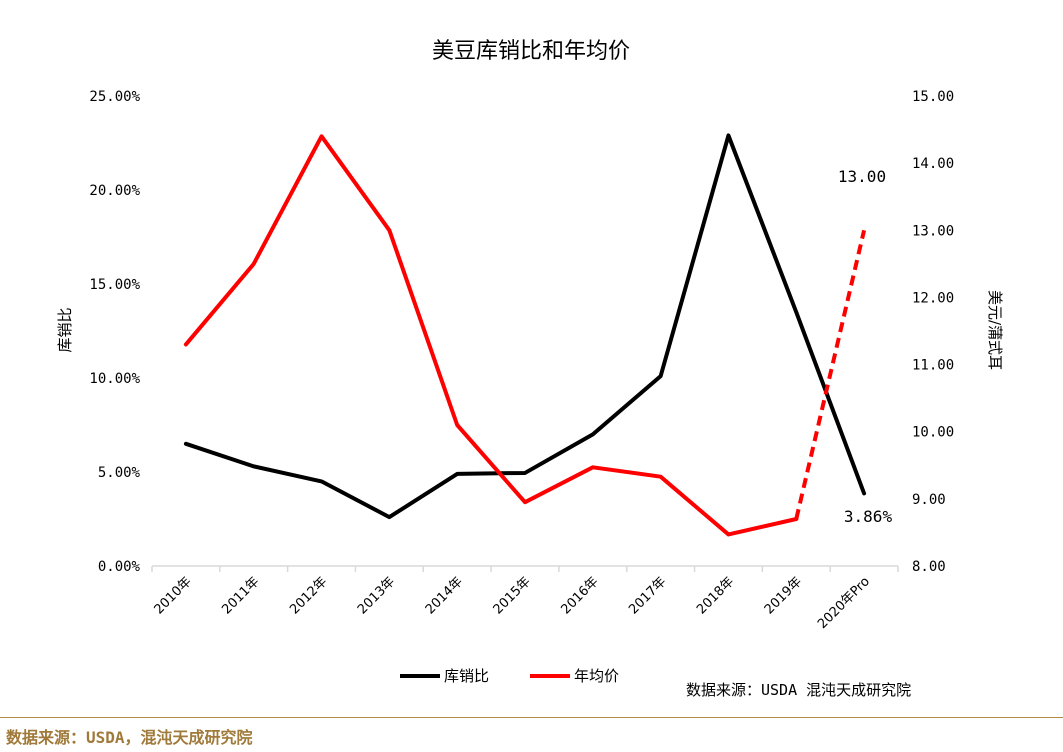 The image size is (1063, 752). What do you see at coordinates (119, 567) in the screenshot?
I see `left-tick-label: 0.00%` at bounding box center [119, 567].